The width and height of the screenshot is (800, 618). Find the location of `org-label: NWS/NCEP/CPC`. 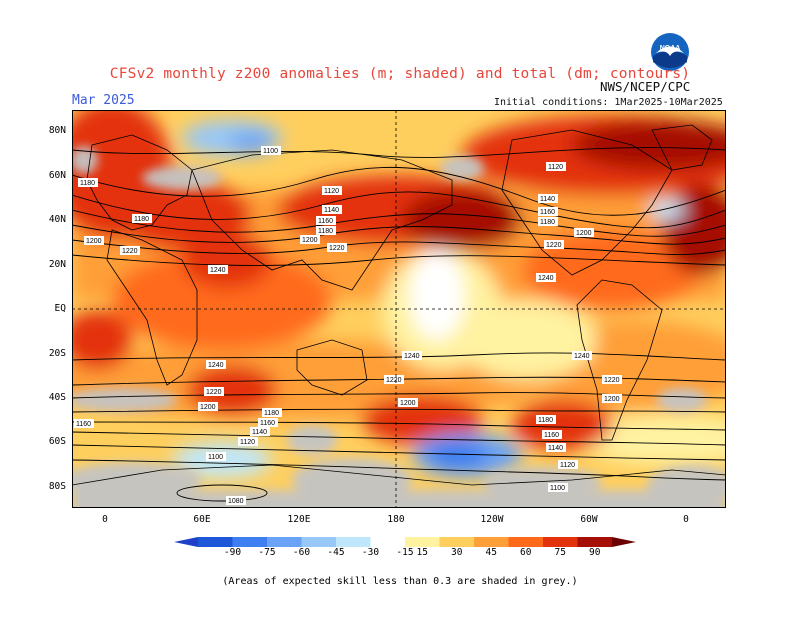

org-label: NWS/NCEP/CPC is located at coordinates (645, 86).